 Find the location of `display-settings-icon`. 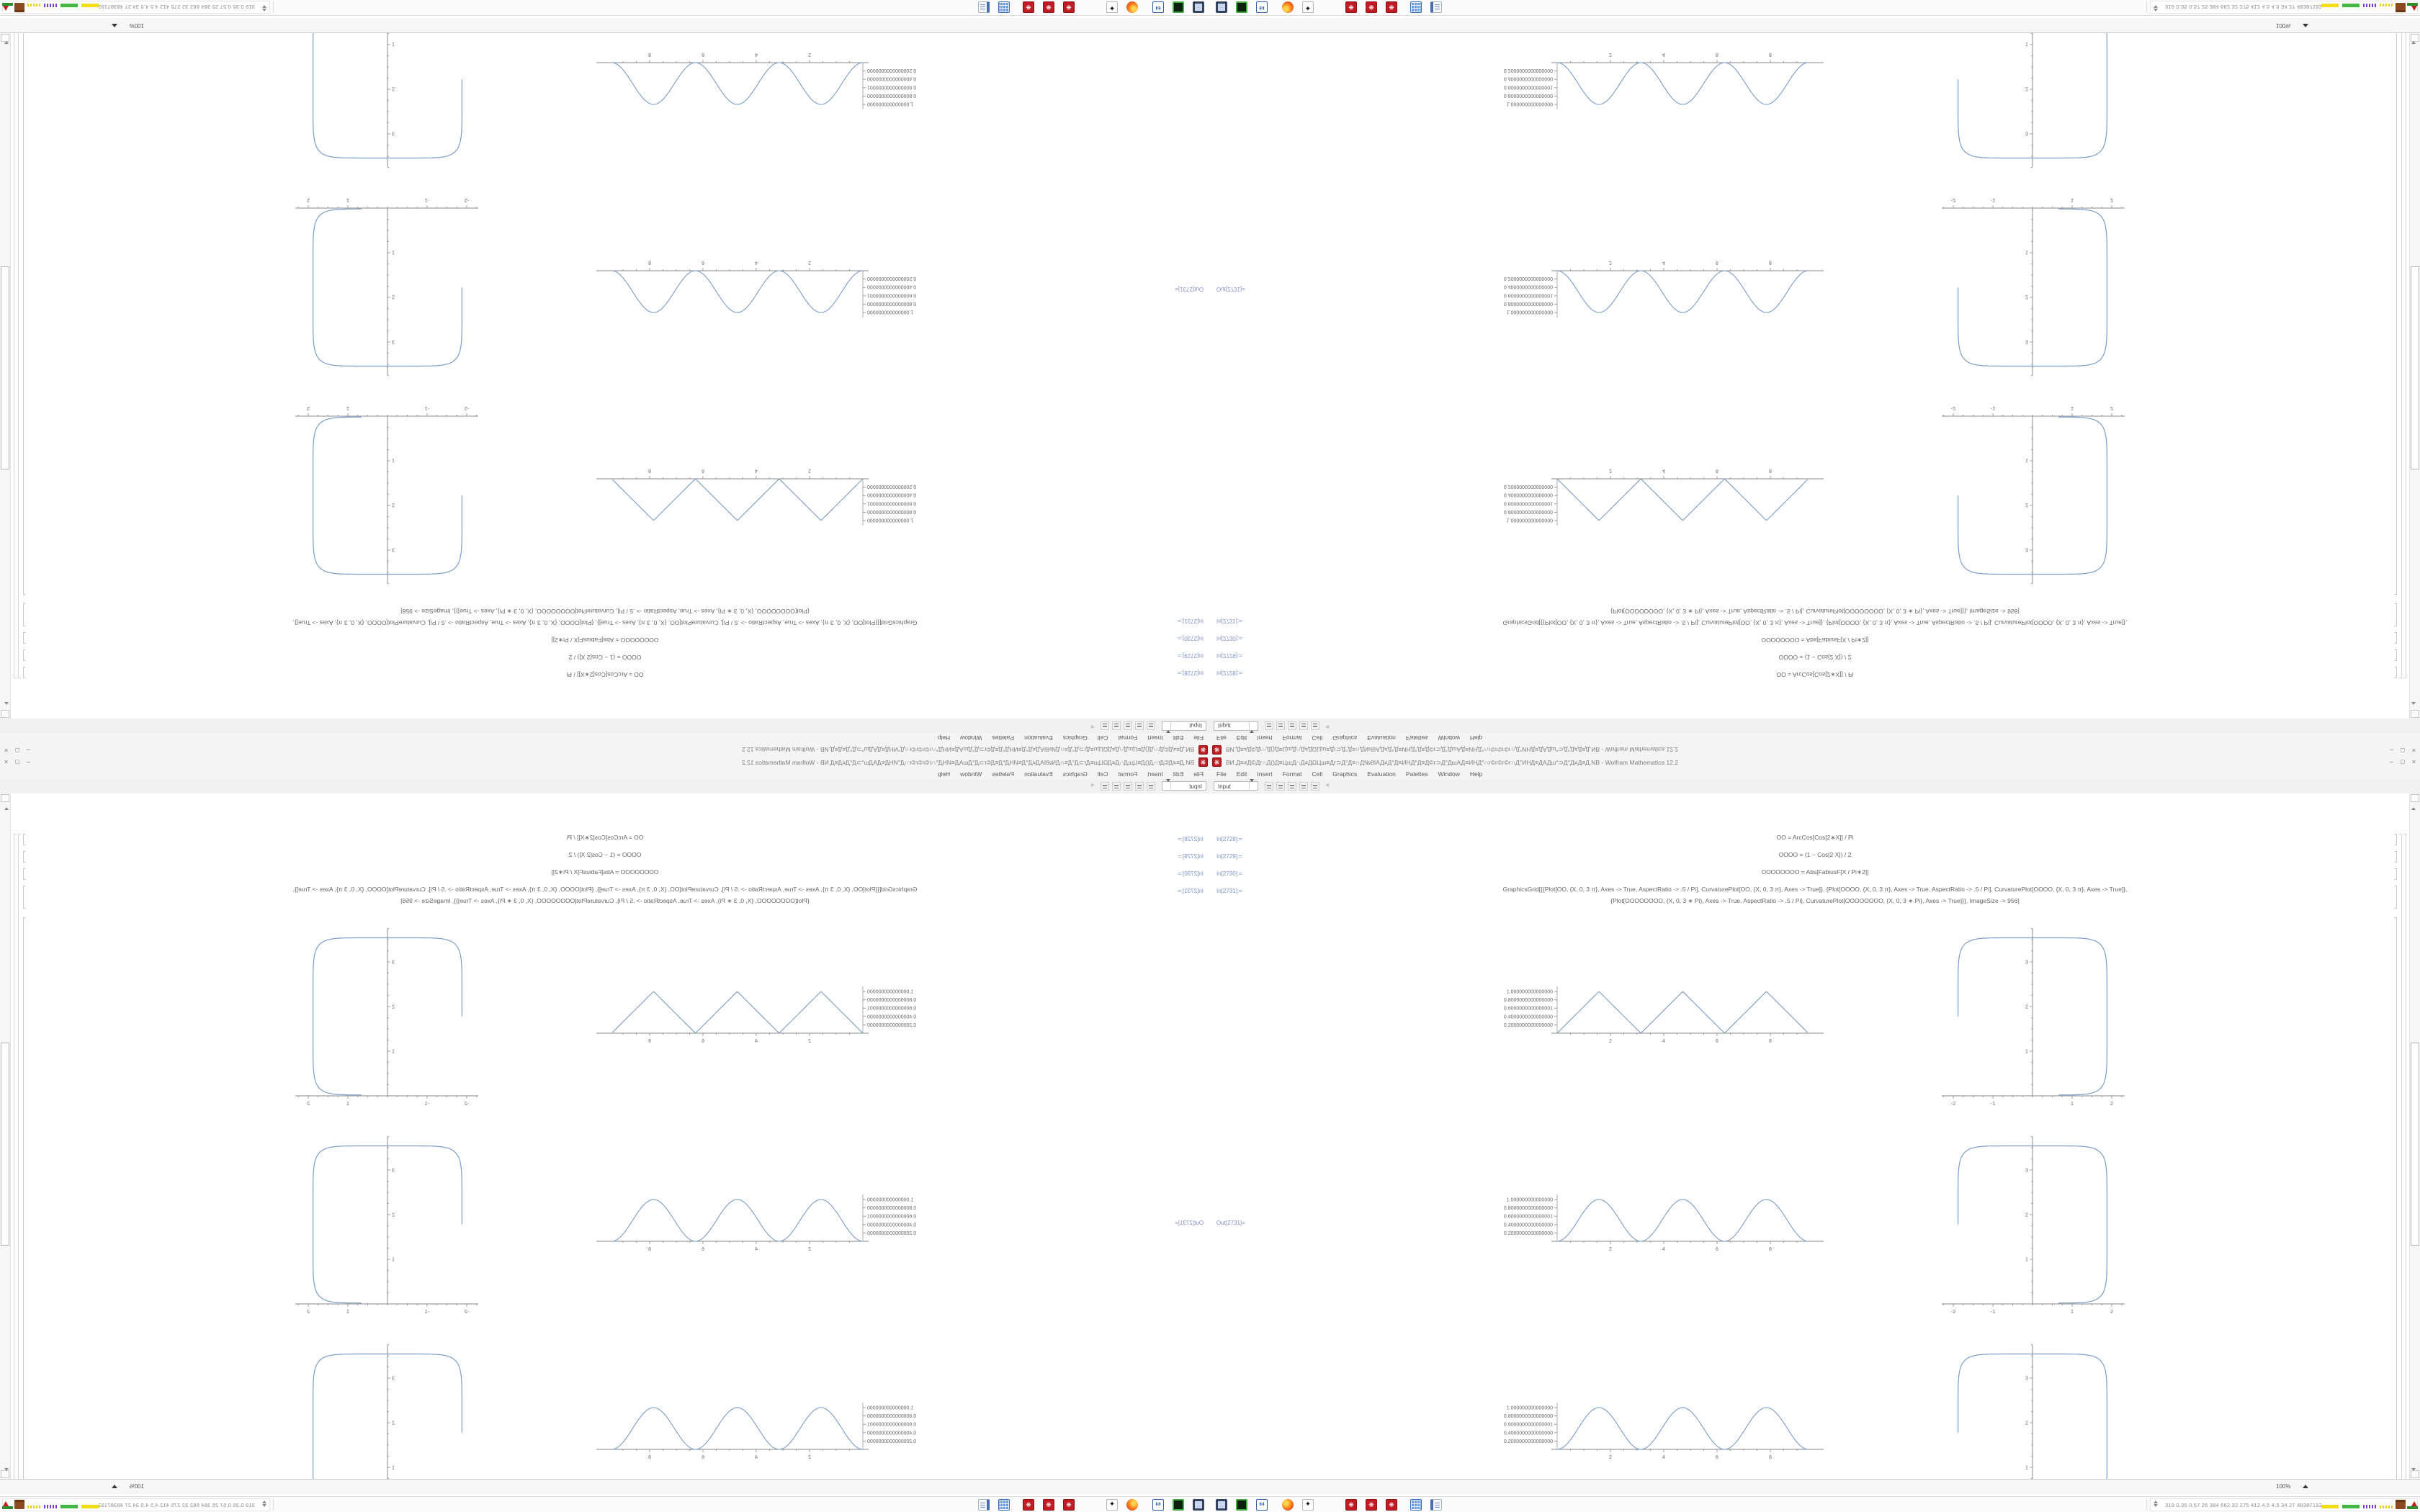

display-settings-icon is located at coordinates (1221, 7).